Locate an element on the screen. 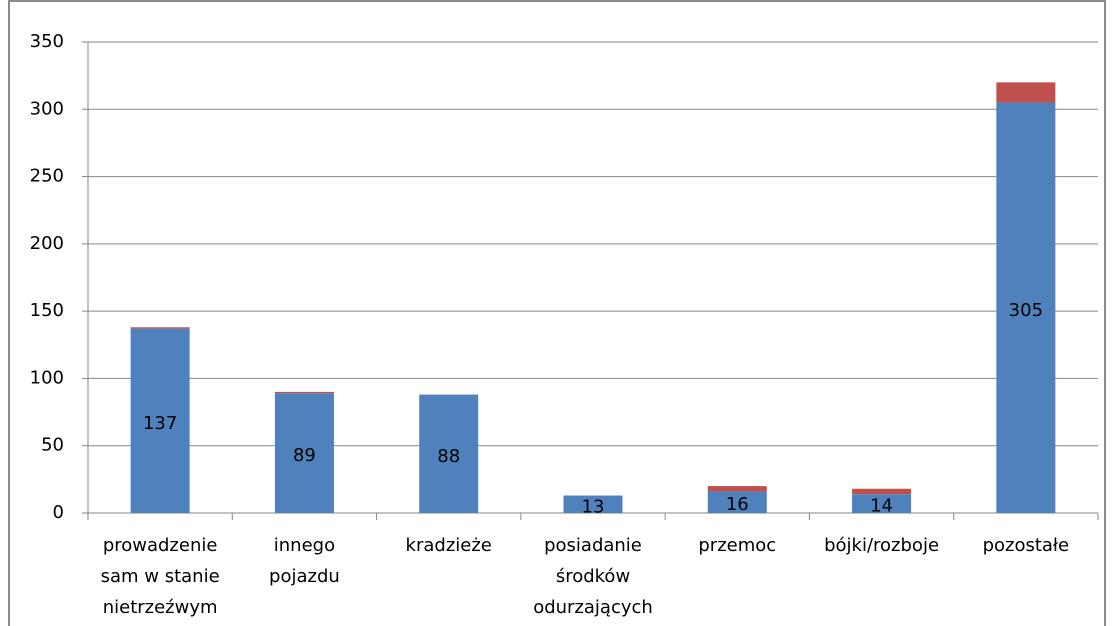 The image size is (1113, 626). y-tick-label: 250 is located at coordinates (47, 176).